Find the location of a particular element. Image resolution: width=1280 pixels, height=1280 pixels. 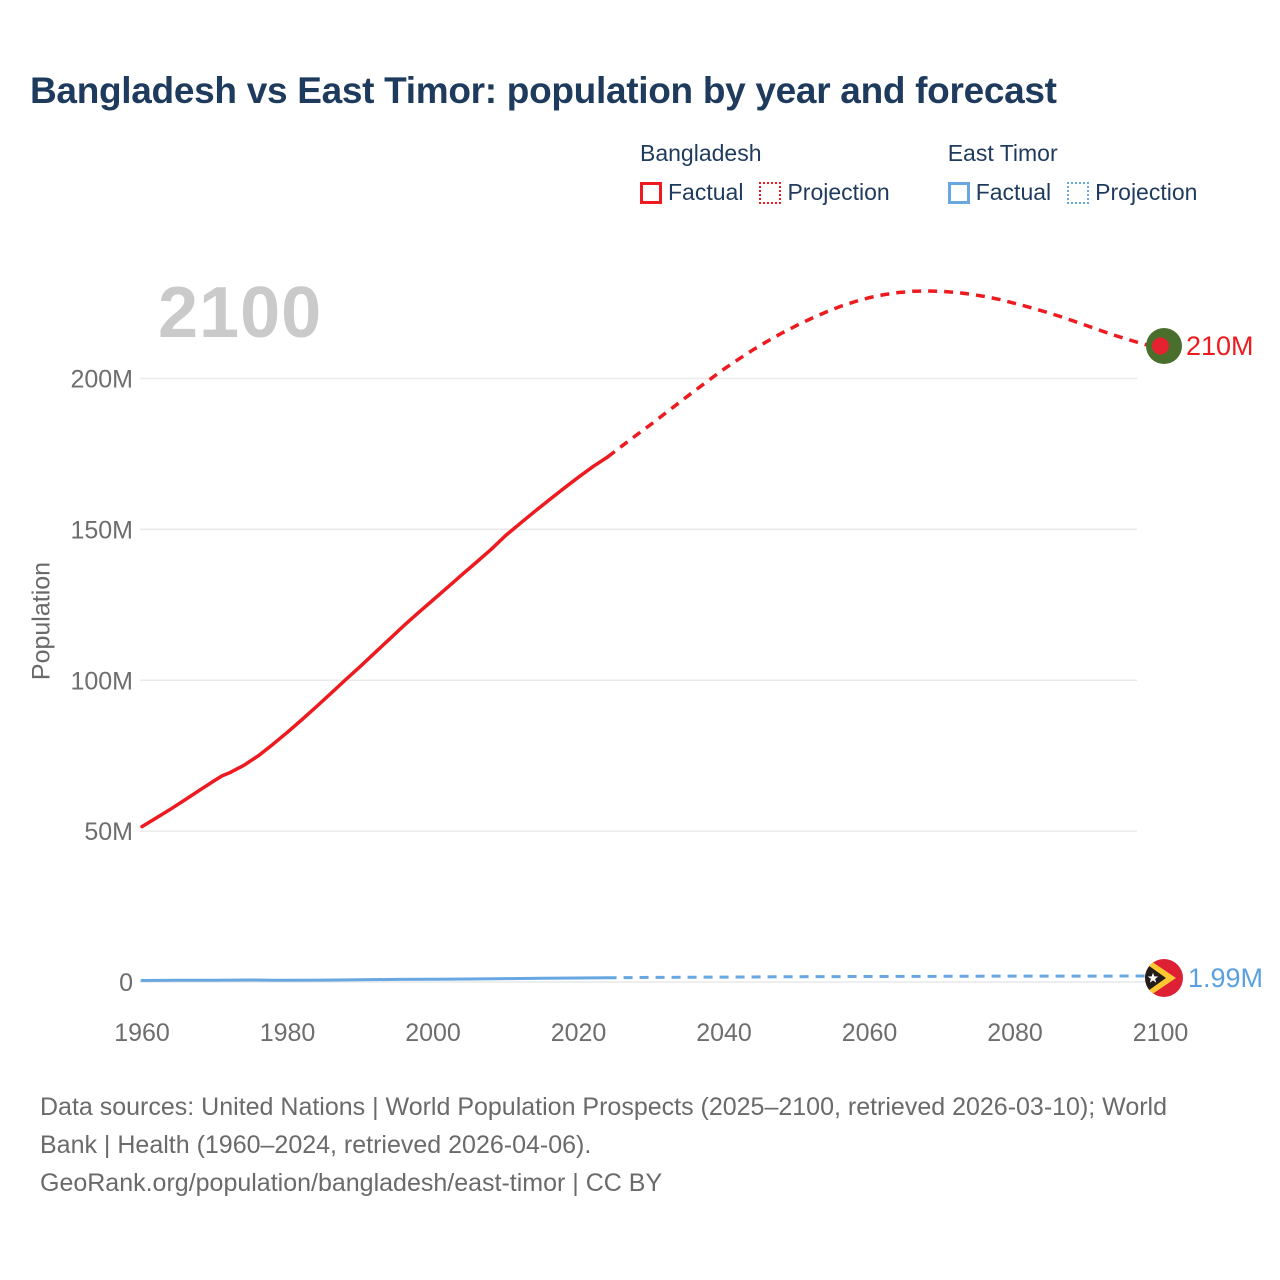

legend-item-bangladesh-projection: Projection is located at coordinates (824, 192).